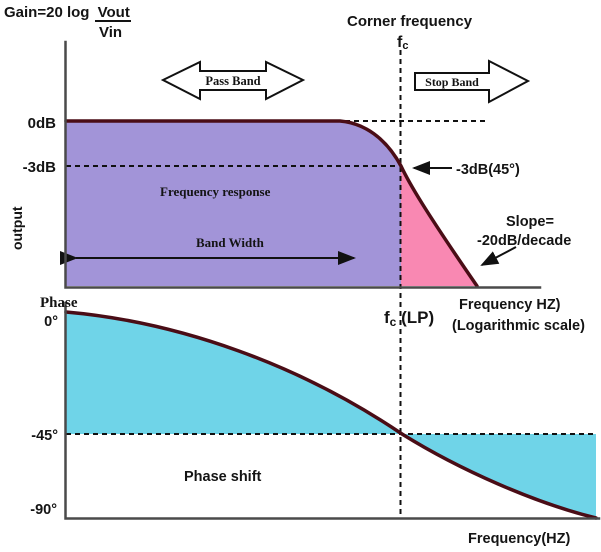  Describe the element at coordinates (17, 228) in the screenshot. I see `gain-y-axis-label: output` at that location.